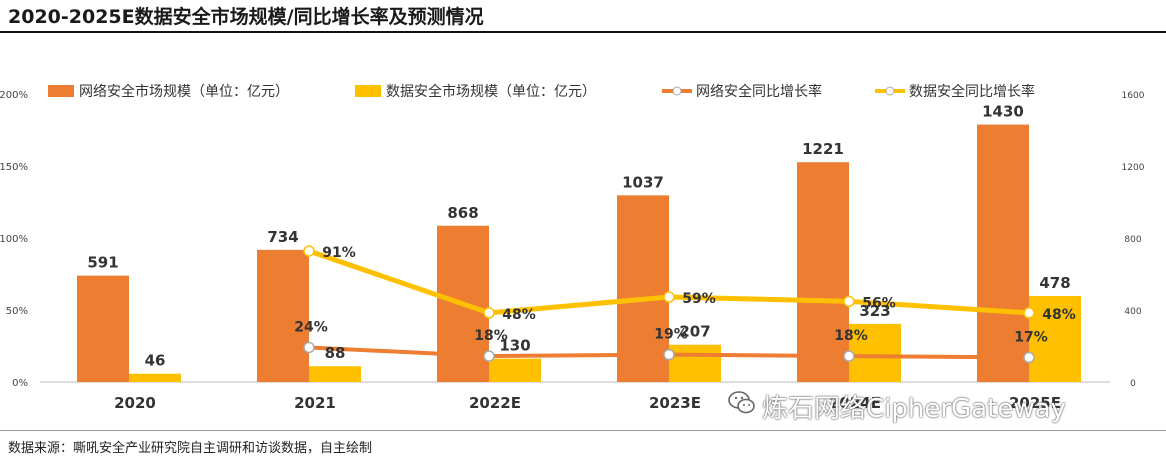  What do you see at coordinates (972, 91) in the screenshot?
I see `legend-label: 数据安全同比增长率` at bounding box center [972, 91].